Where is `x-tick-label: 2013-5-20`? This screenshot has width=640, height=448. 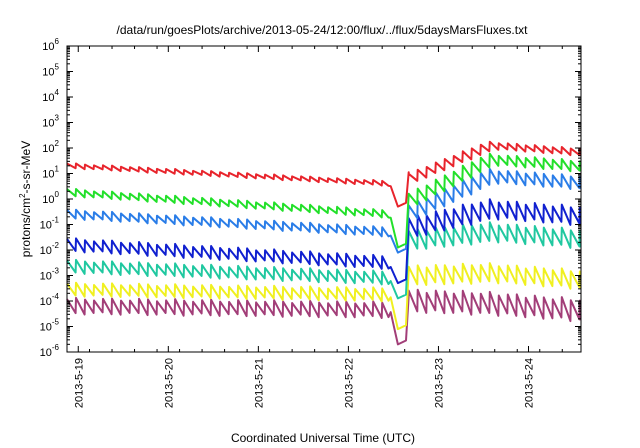 x-tick-label: 2013-5-20 is located at coordinates (169, 383).